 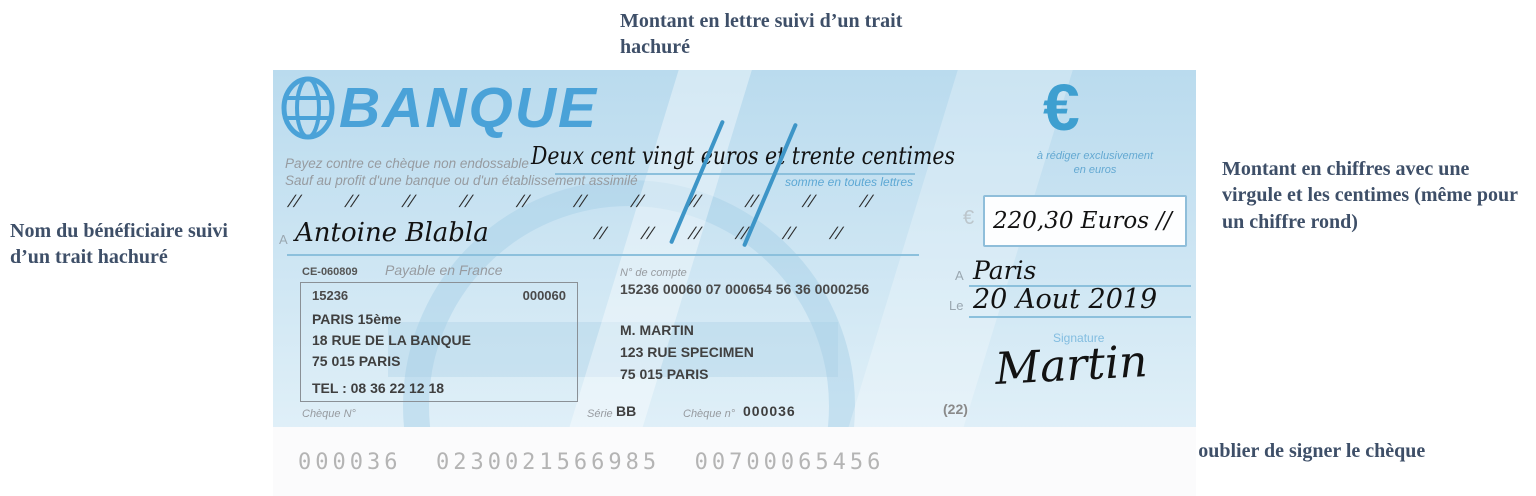 What do you see at coordinates (378, 388) in the screenshot?
I see `branch-telephone: TEL : 08 36 22 12 18` at bounding box center [378, 388].